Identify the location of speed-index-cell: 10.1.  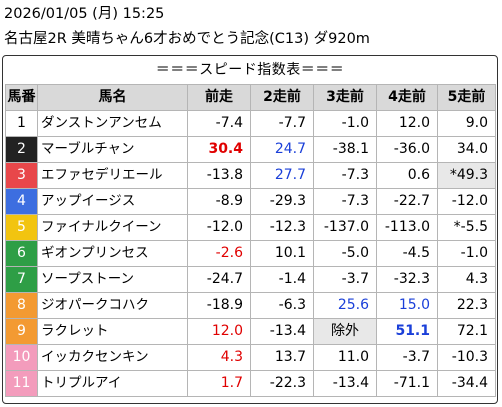
(282, 253).